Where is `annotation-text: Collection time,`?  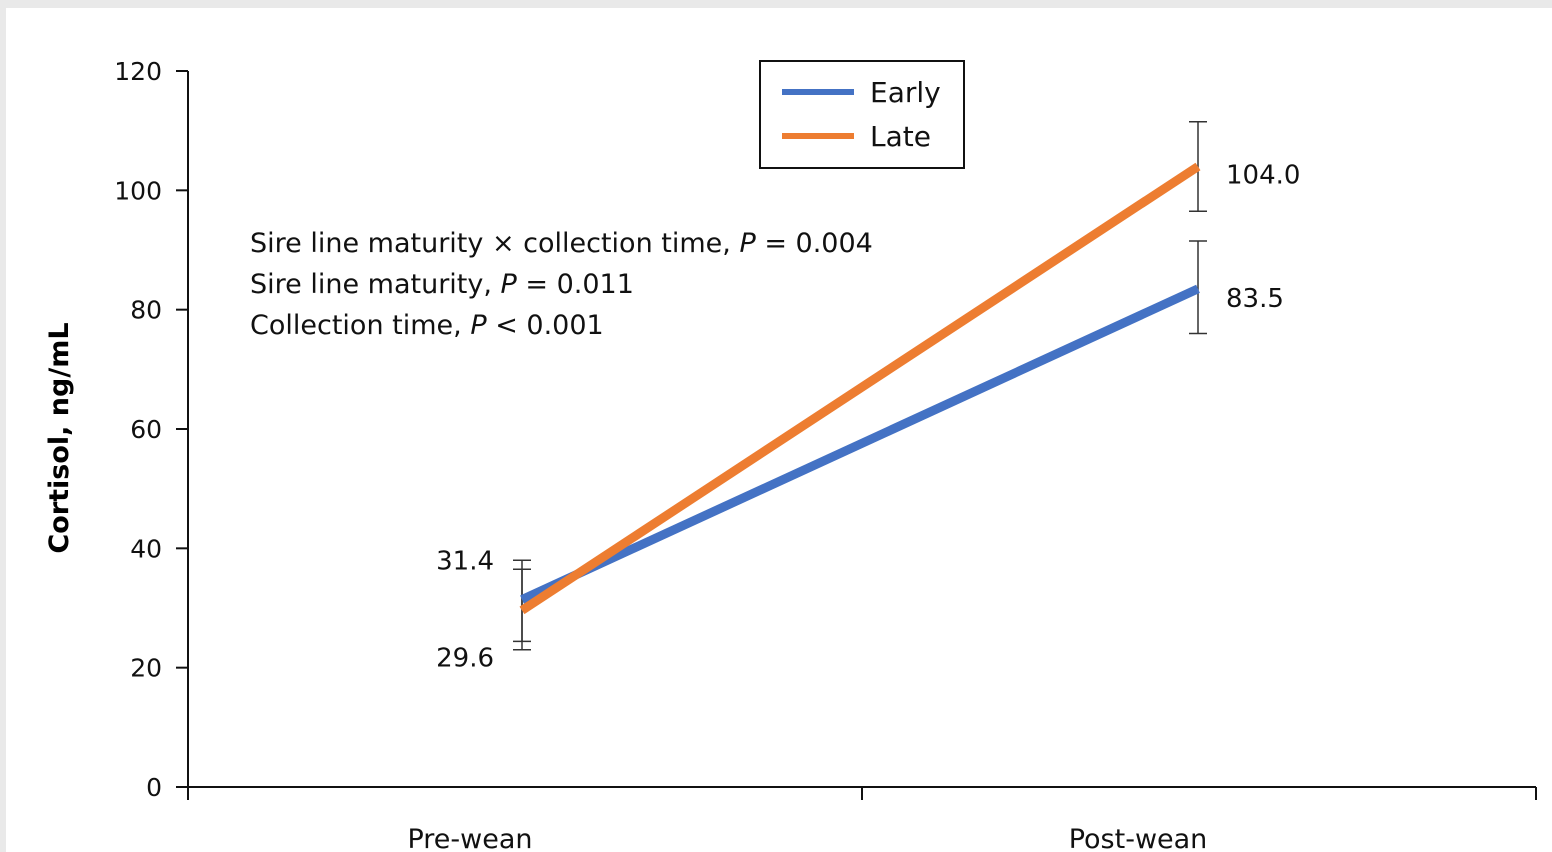 annotation-text: Collection time, is located at coordinates (360, 325).